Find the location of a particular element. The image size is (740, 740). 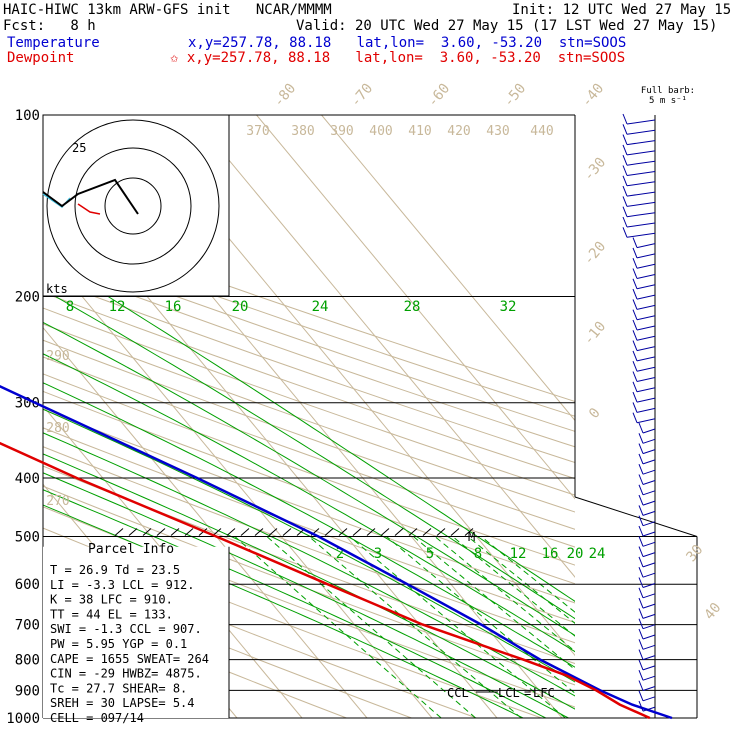

theta-label: 400 is located at coordinates (380, 131).